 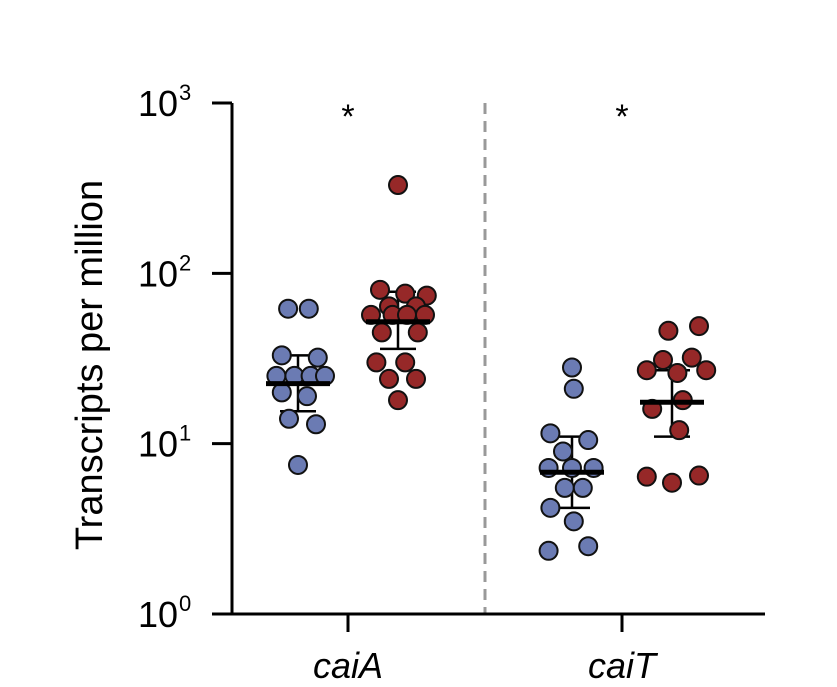 What do you see at coordinates (486, 650) in the screenshot?
I see `x-ticks: caiA caiT` at bounding box center [486, 650].